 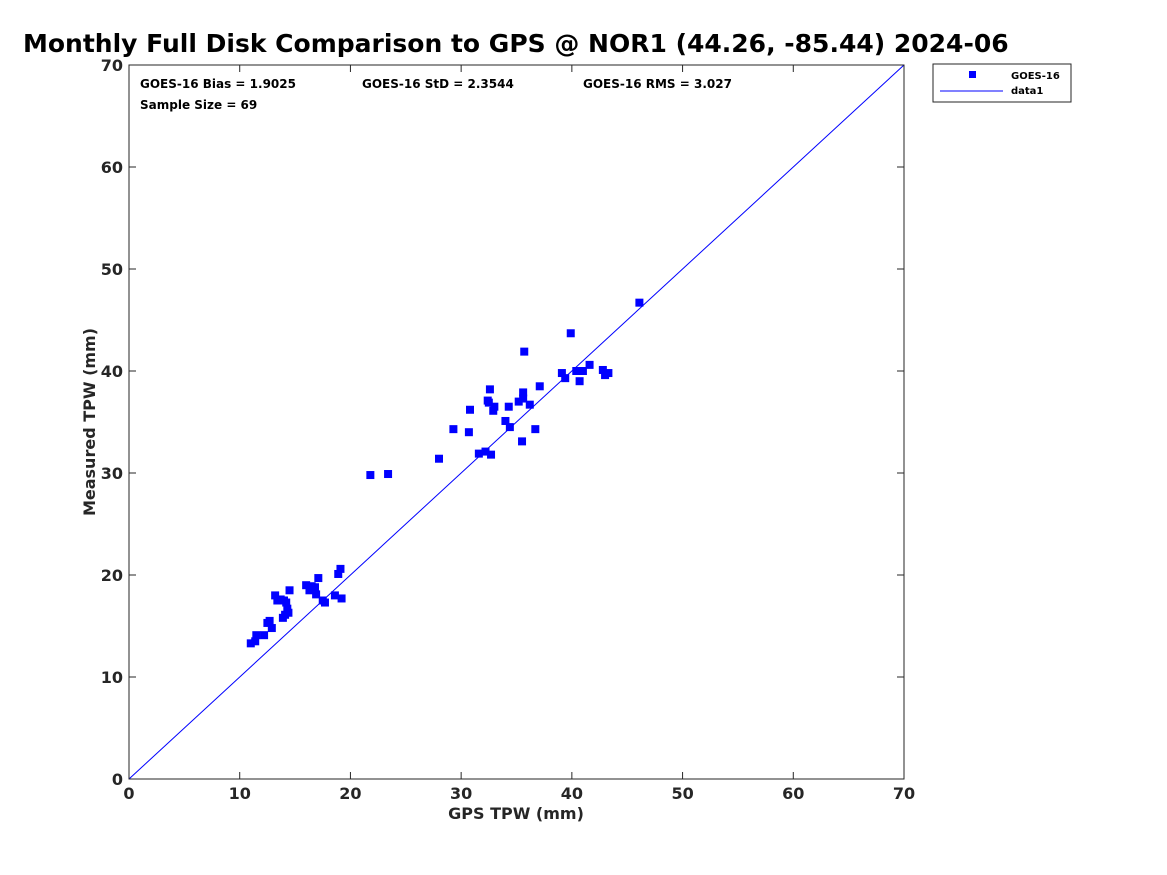 What do you see at coordinates (572, 793) in the screenshot?
I see `x-tick-label: 40` at bounding box center [572, 793].